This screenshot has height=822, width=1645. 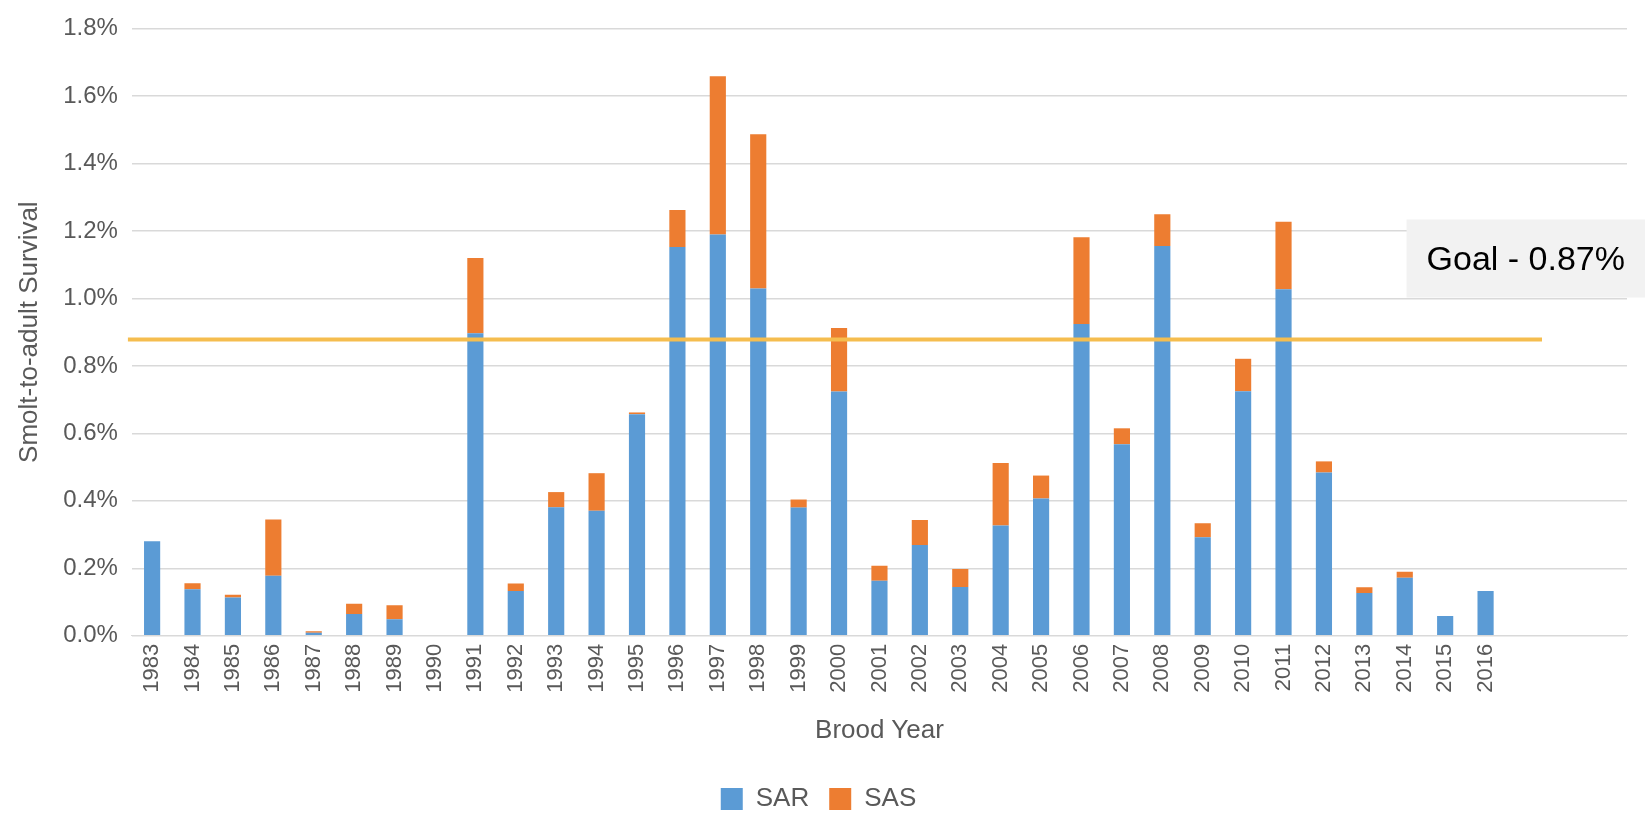 What do you see at coordinates (151, 668) in the screenshot?
I see `x-tick-label: 1983` at bounding box center [151, 668].